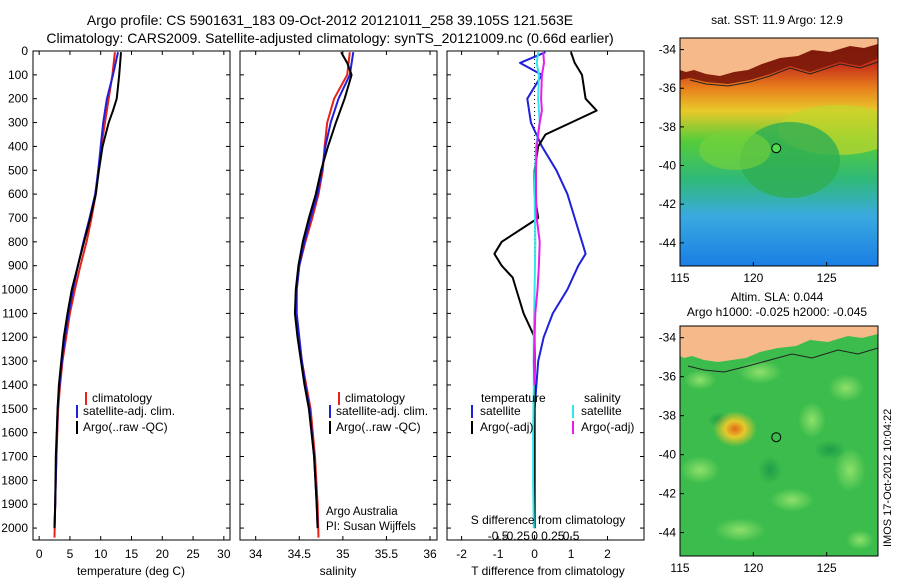  I want to click on x-tick-label: 10, so click(101, 554).